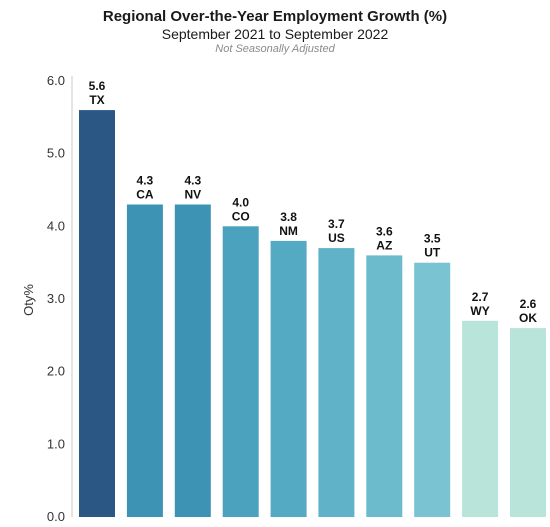  I want to click on bar-category-label: AZ, so click(384, 245).